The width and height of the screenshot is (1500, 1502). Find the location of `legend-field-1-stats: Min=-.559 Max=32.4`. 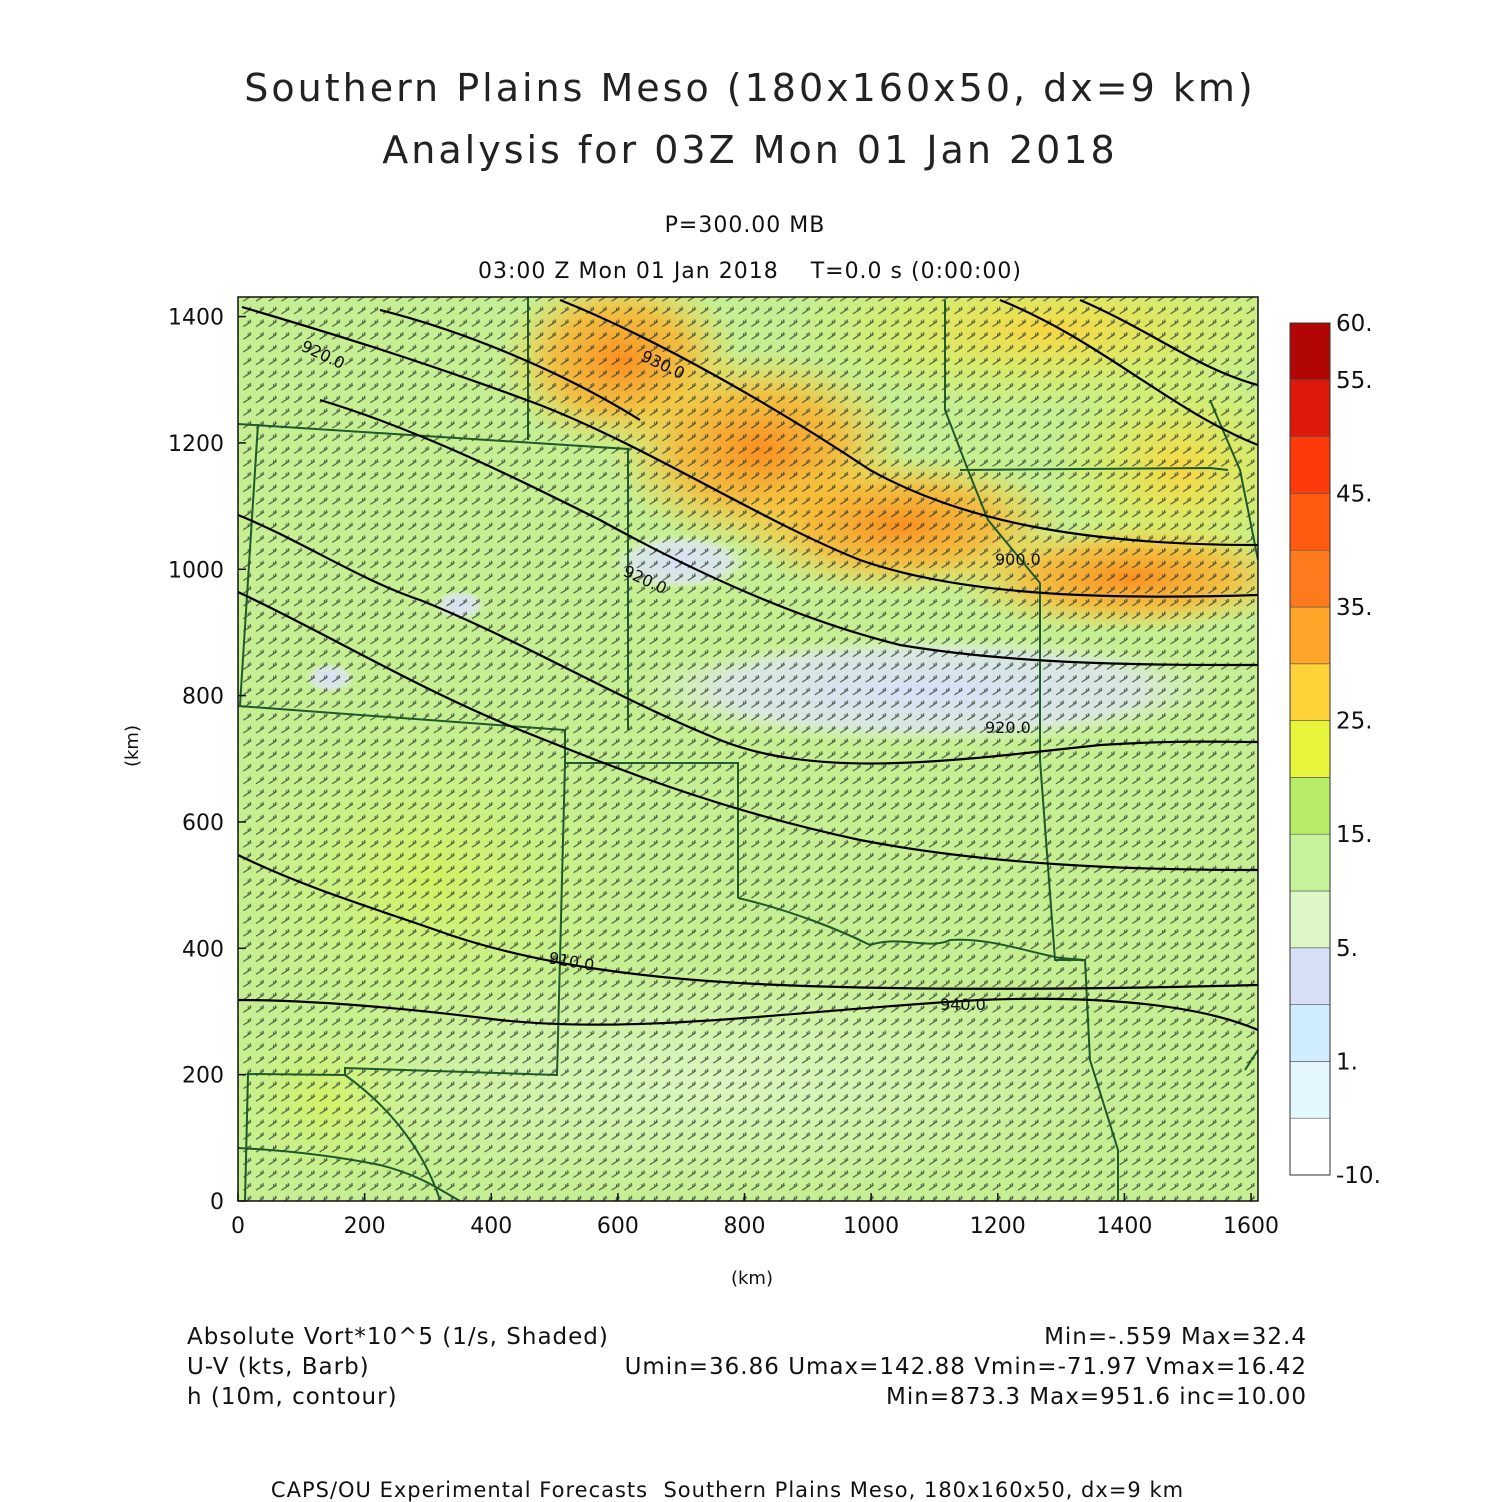

legend-field-1-stats: Min=-.559 Max=32.4 is located at coordinates (1175, 1337).